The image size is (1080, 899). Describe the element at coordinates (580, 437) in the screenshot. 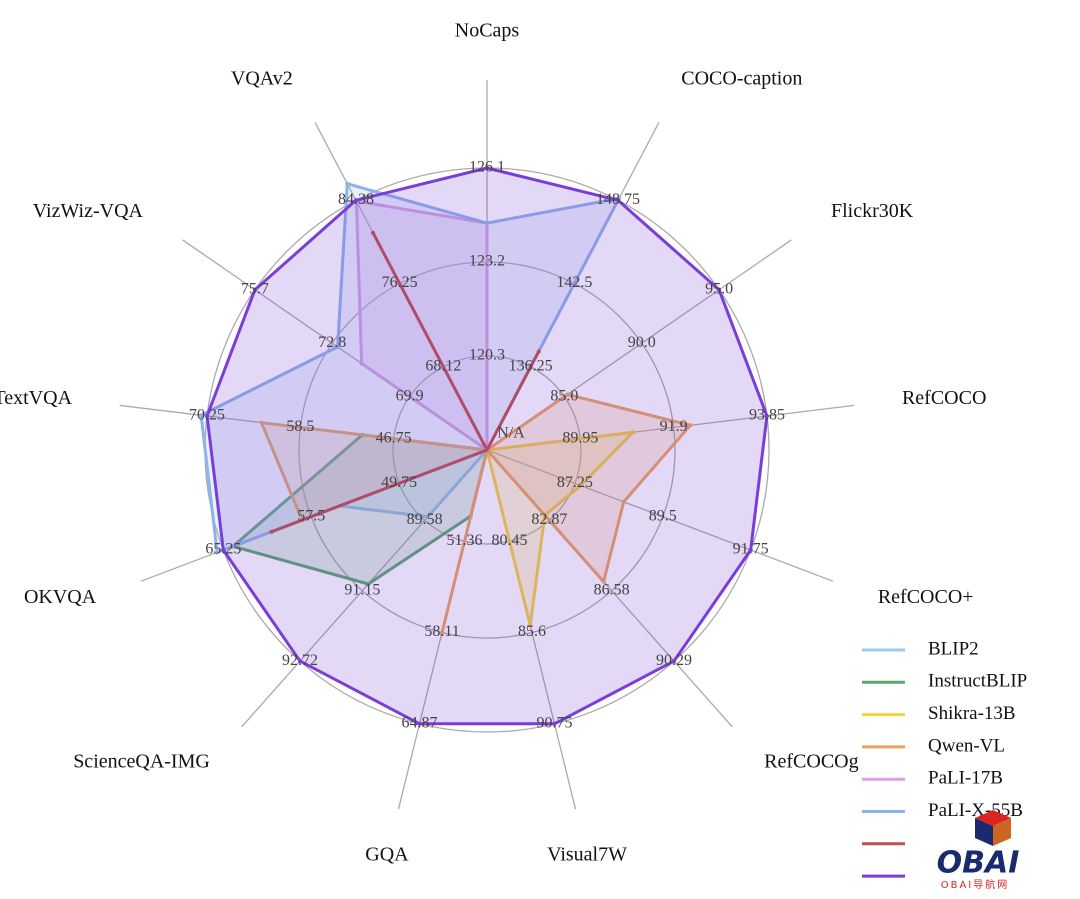

I see `tick-label: 89.95` at that location.